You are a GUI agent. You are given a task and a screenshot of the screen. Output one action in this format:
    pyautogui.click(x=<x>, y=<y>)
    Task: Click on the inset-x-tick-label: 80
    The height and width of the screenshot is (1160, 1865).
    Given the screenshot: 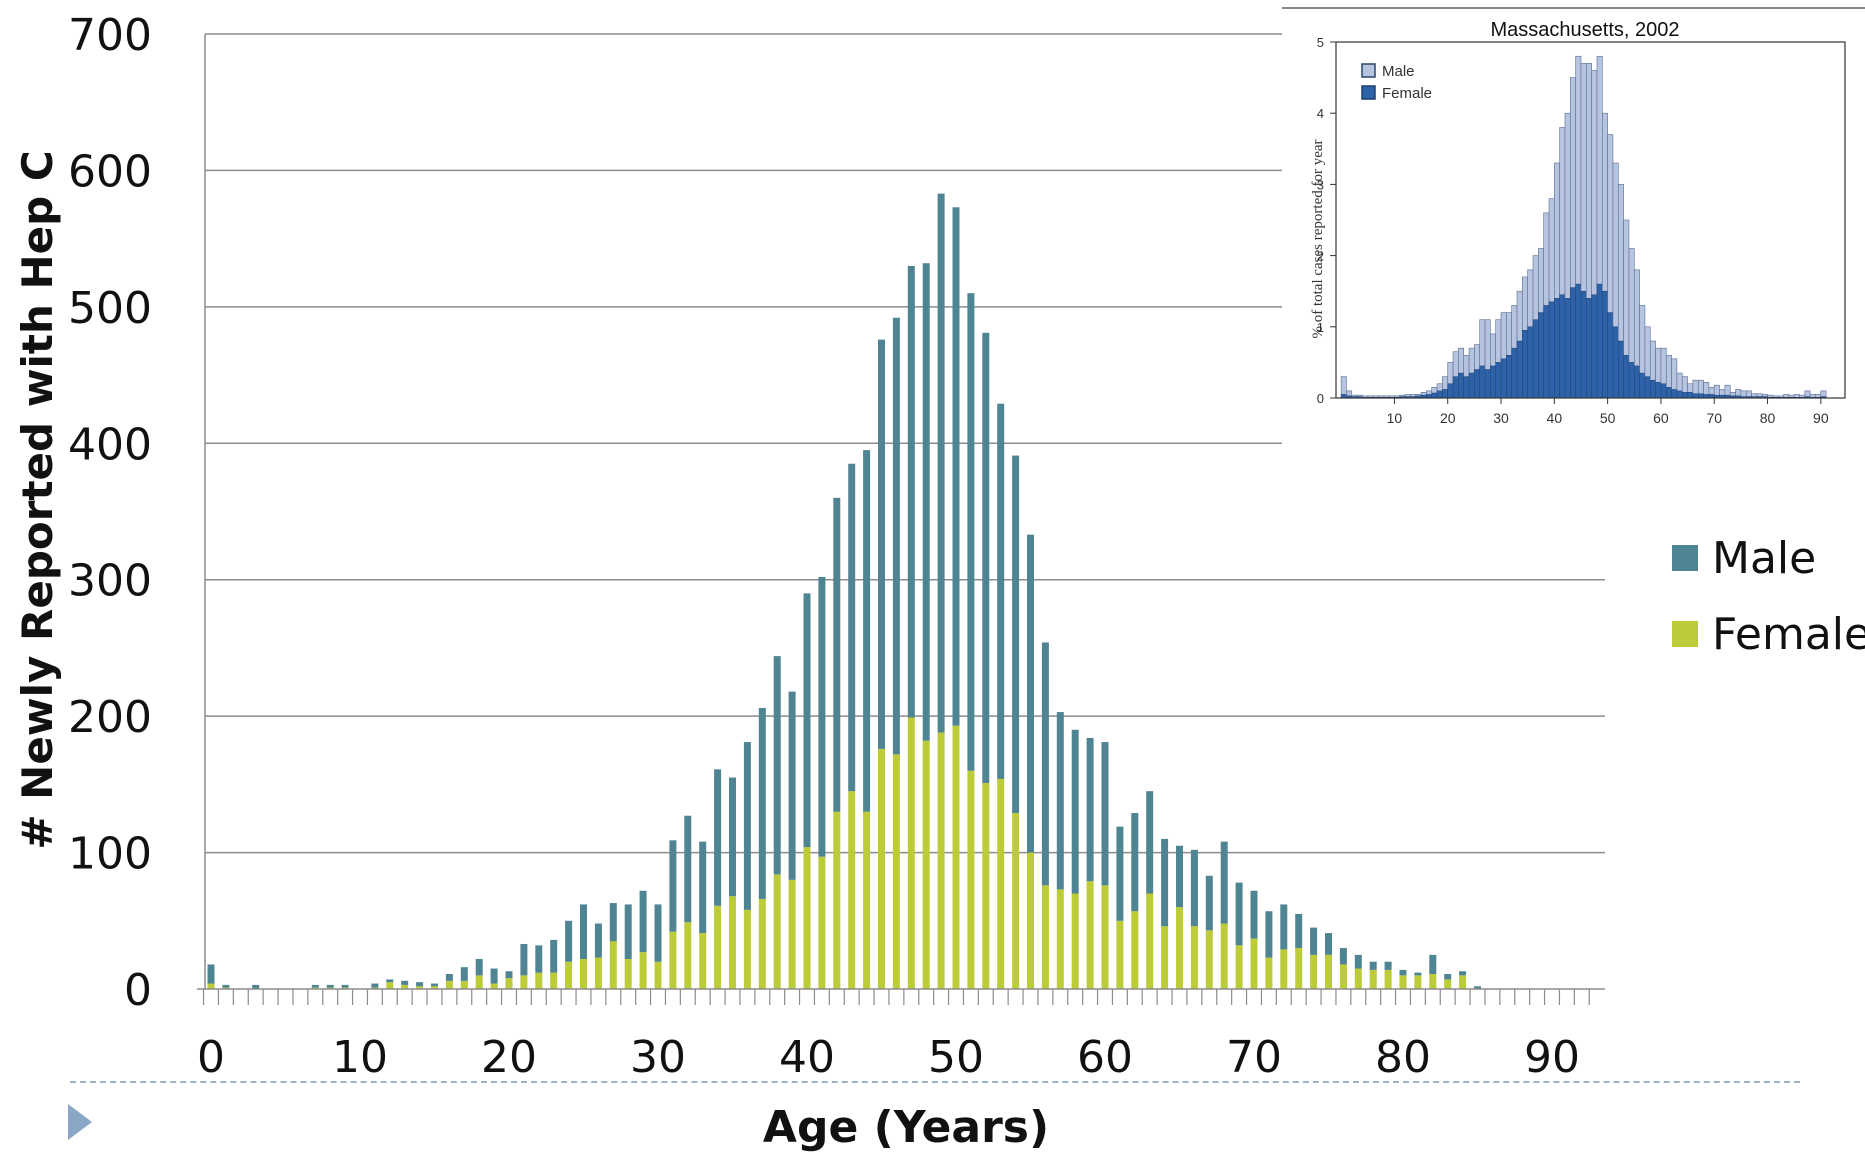 What is the action you would take?
    pyautogui.click(x=1768, y=418)
    